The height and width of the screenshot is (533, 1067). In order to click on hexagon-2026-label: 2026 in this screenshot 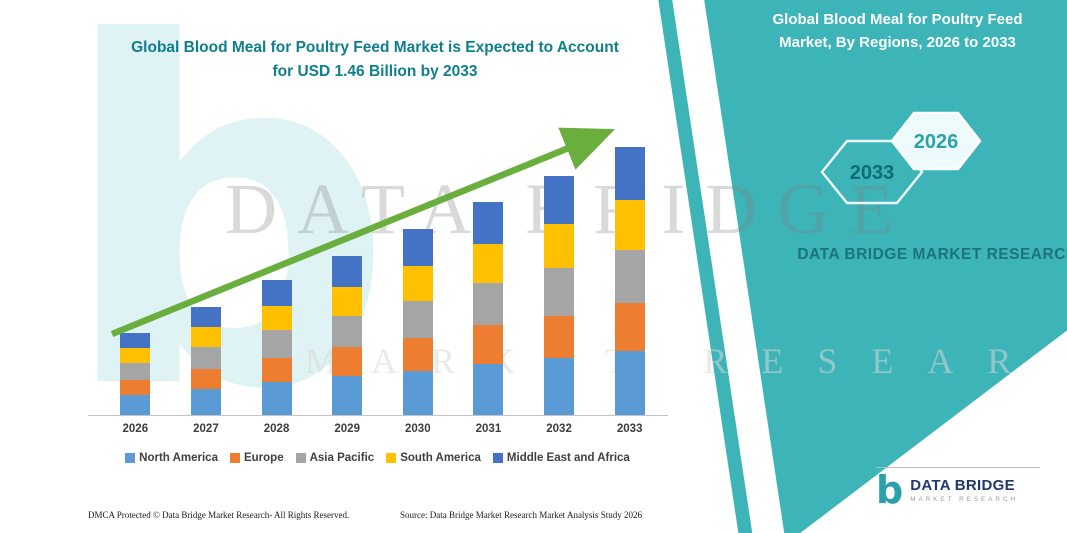, I will do `click(936, 142)`.